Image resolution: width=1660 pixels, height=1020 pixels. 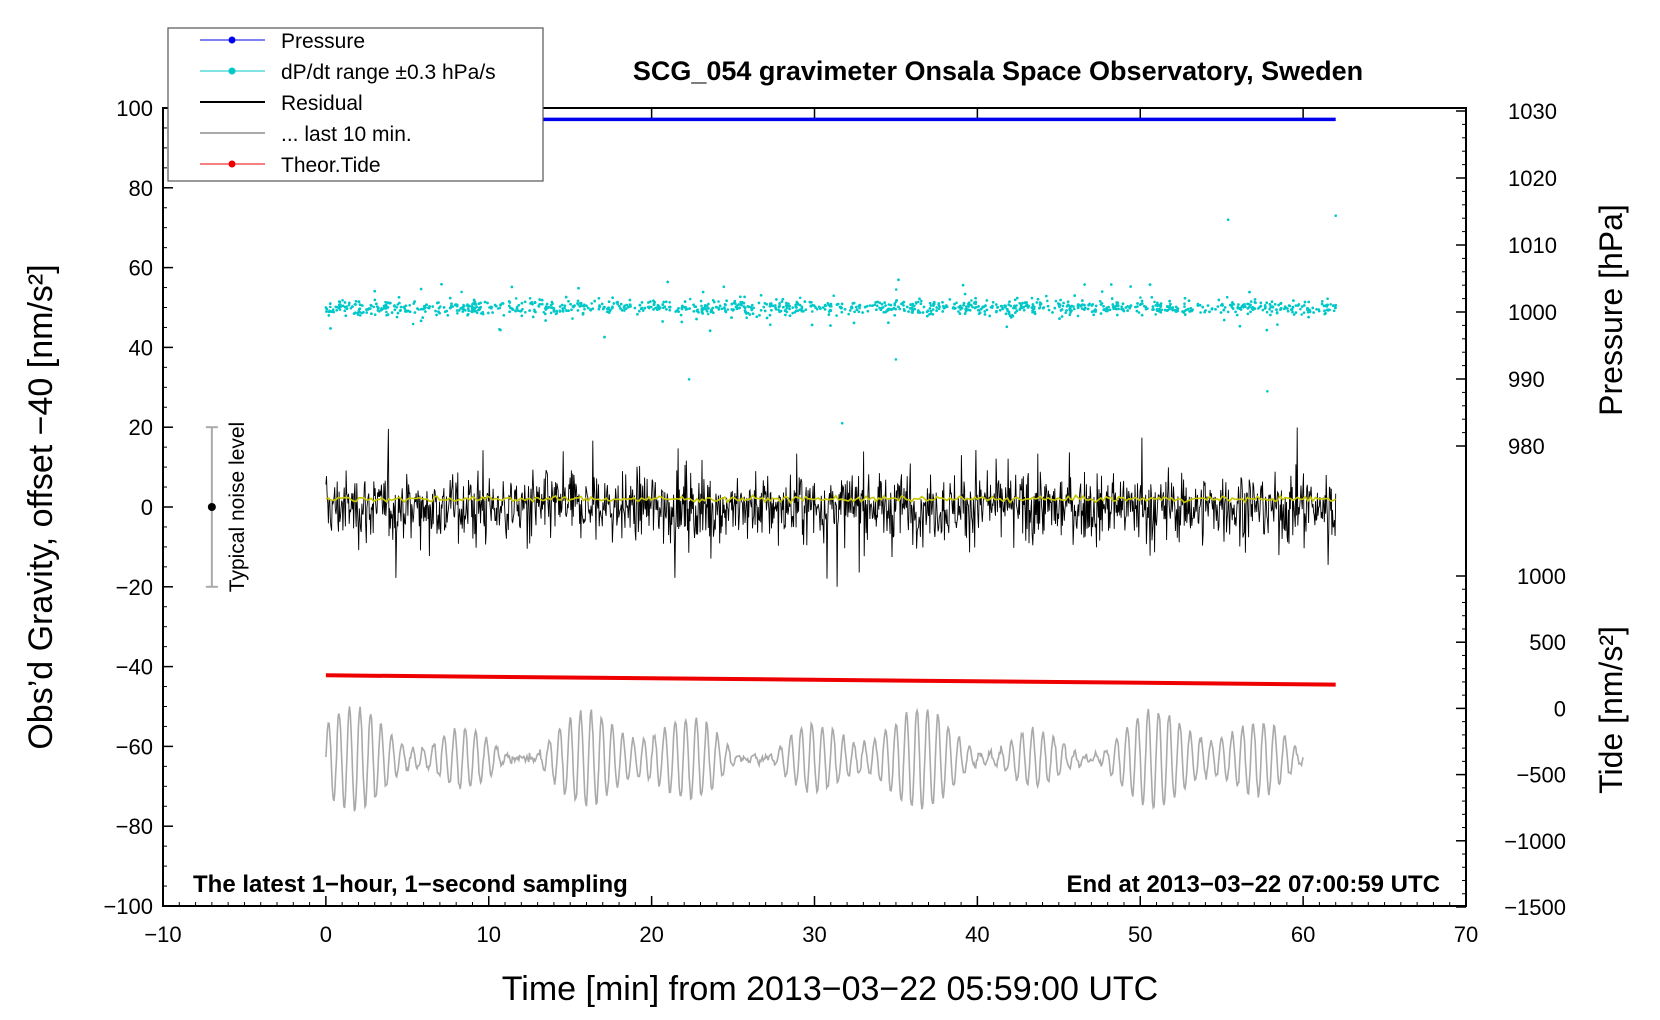 What do you see at coordinates (1611, 310) in the screenshot?
I see `y-axis-label-pressure: Pressure [hPa]` at bounding box center [1611, 310].